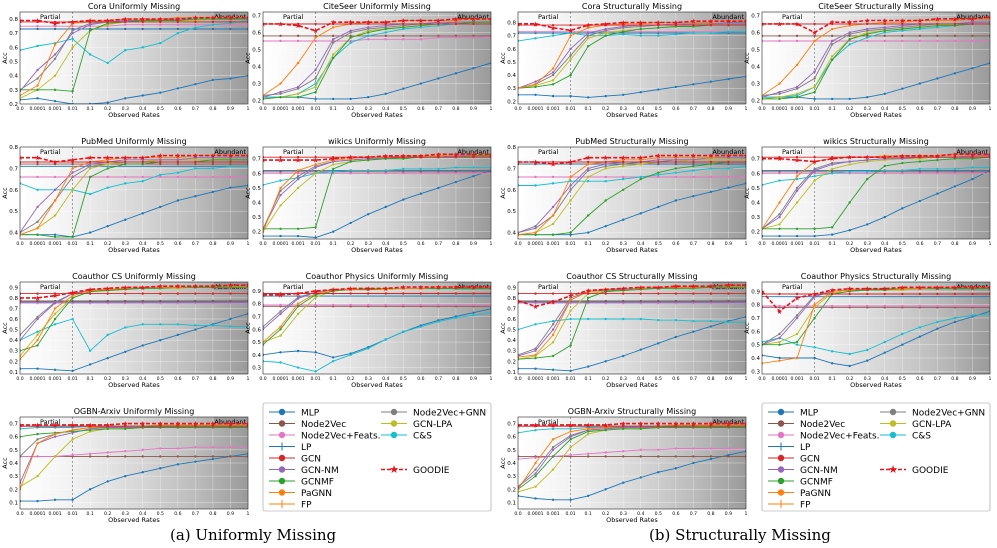 The width and height of the screenshot is (997, 548). Describe the element at coordinates (755, 319) in the screenshot. I see `y-tick-label: 0.7` at that location.